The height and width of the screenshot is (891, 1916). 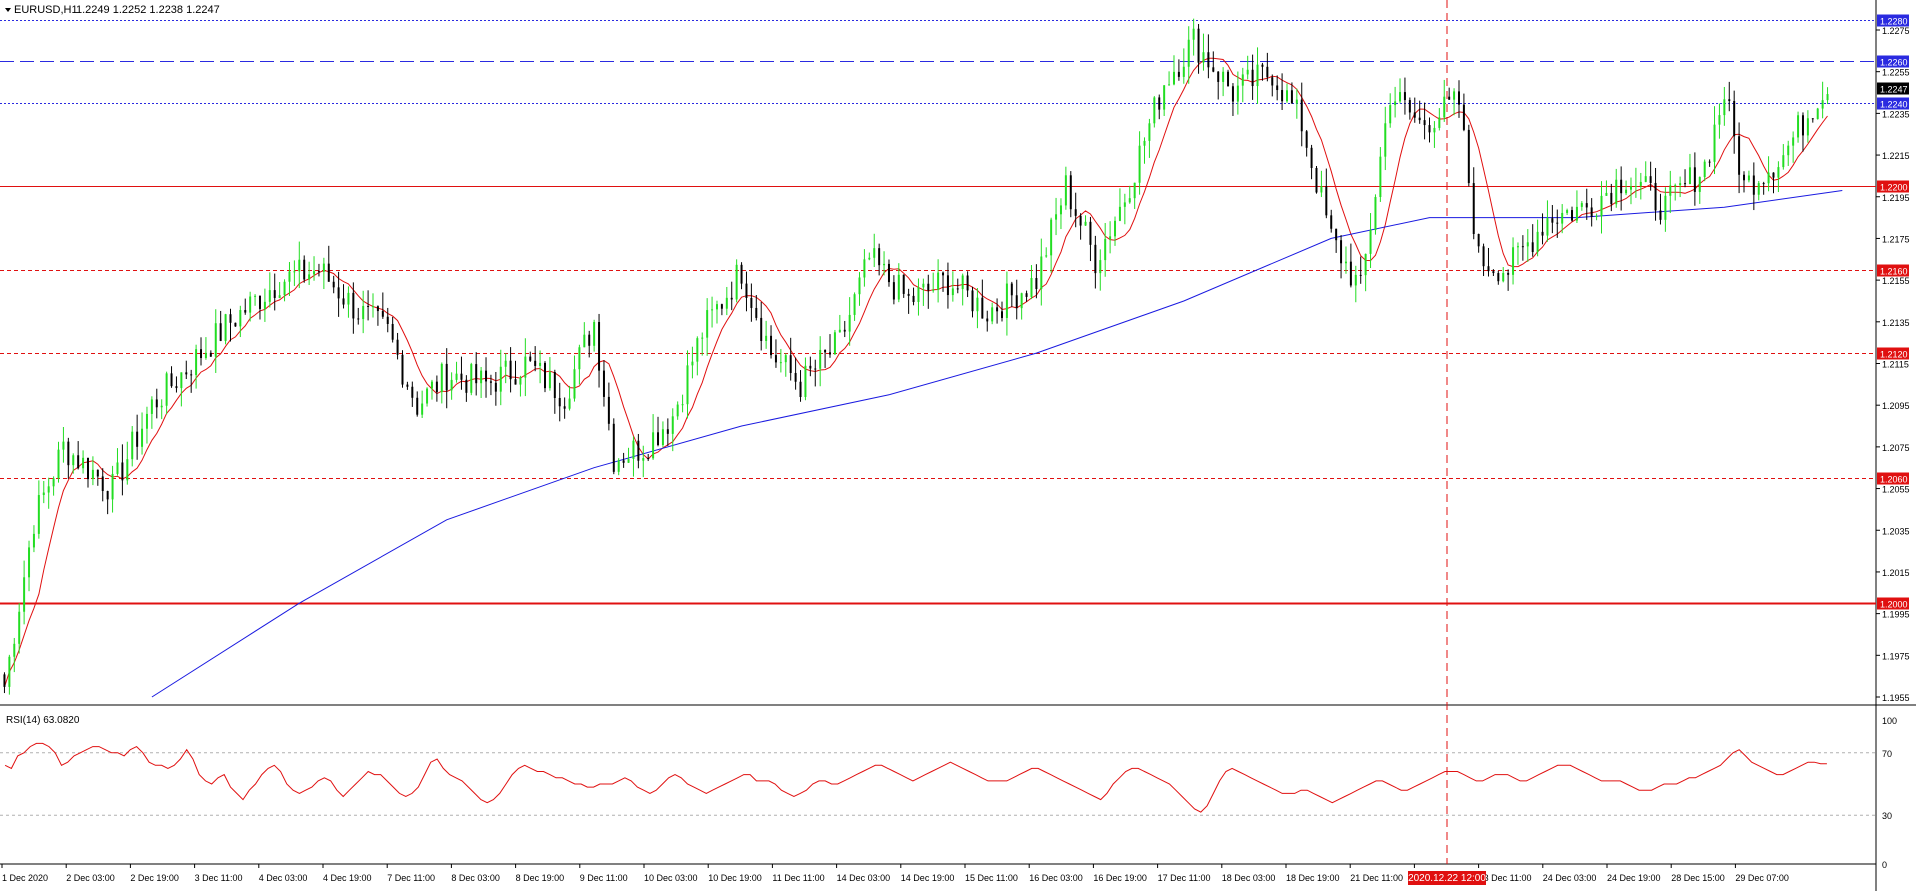 What do you see at coordinates (8, 10) in the screenshot?
I see `dropdown-triangle-icon` at bounding box center [8, 10].